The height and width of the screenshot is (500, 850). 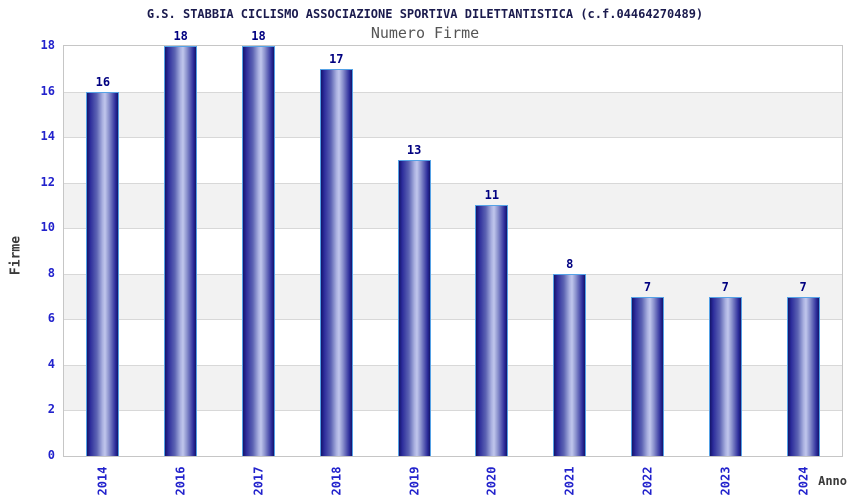 I want to click on bar-2022, so click(x=647, y=376).